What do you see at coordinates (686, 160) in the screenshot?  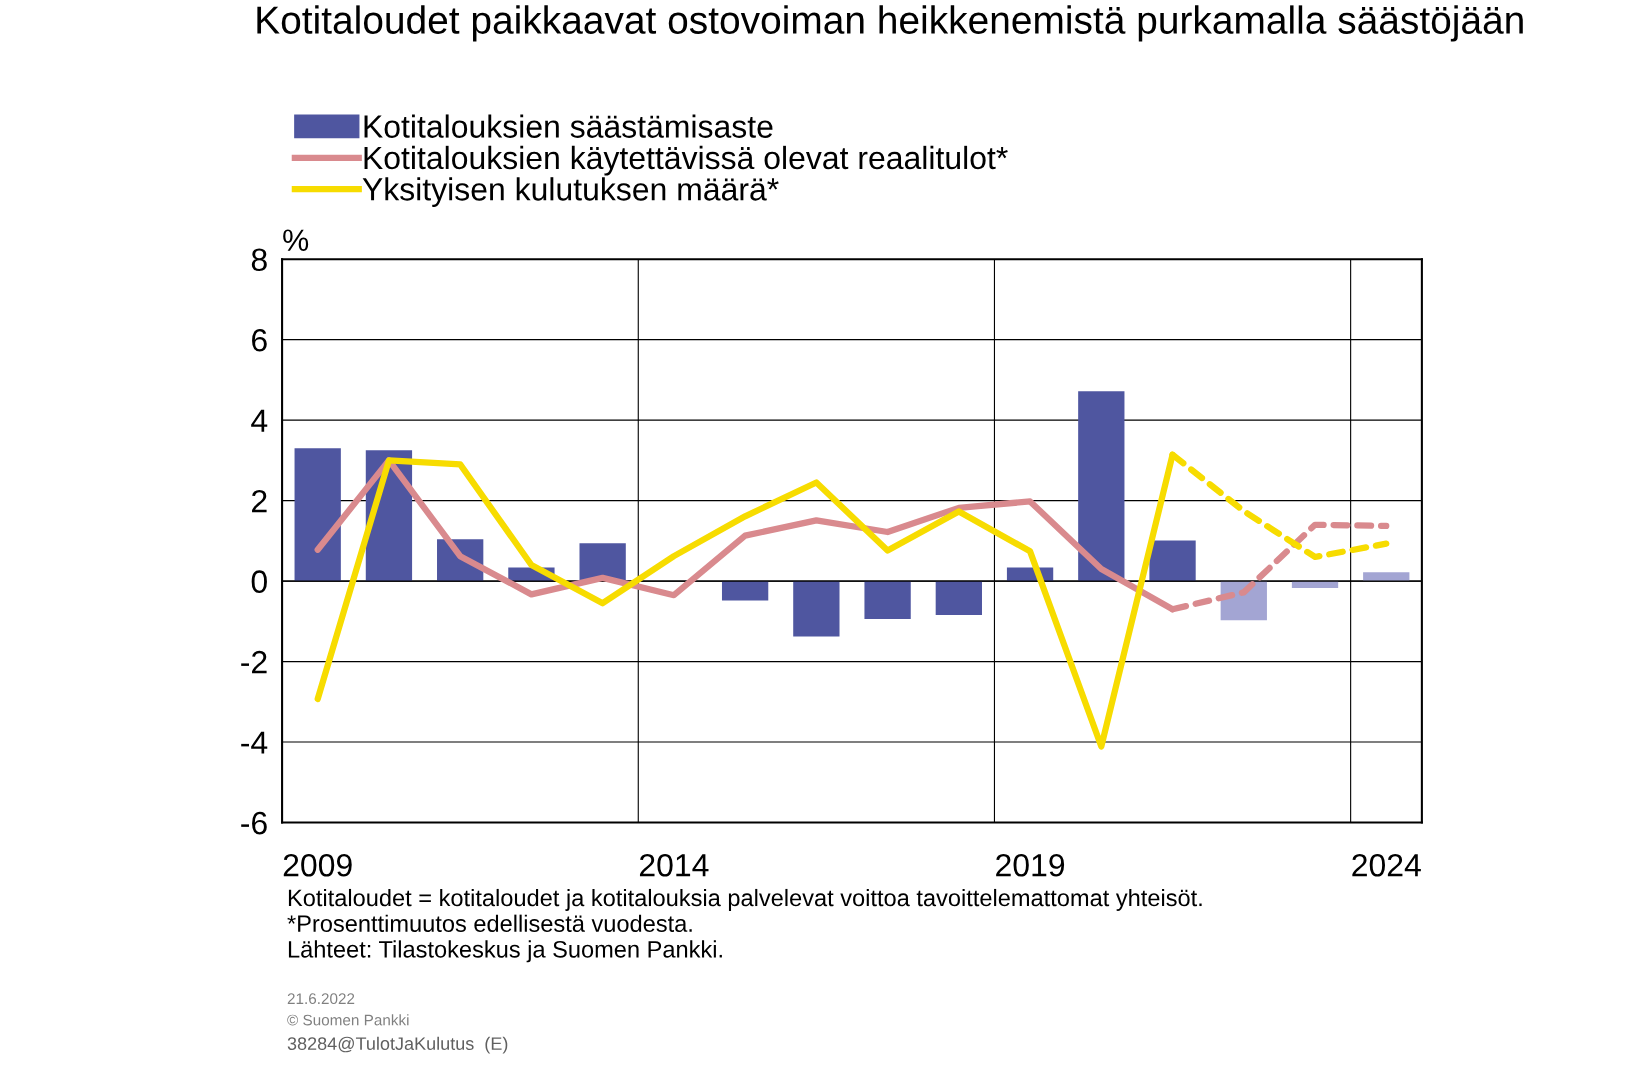 I see `legend-label: Kotitalouksien käytettävissä olevat reaalitulot*` at bounding box center [686, 160].